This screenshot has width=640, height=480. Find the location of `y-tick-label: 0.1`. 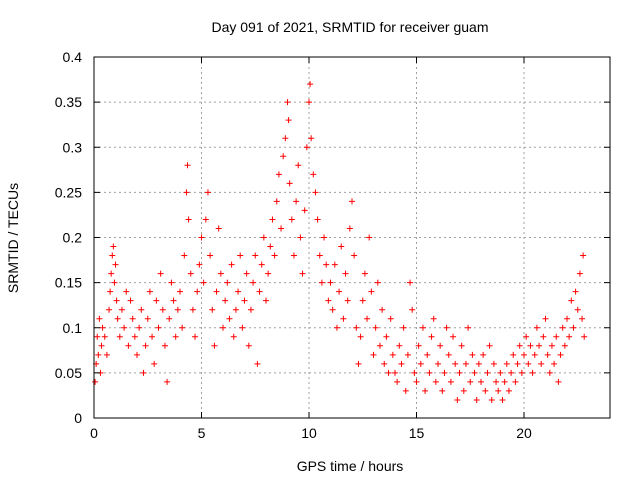

y-tick-label: 0.1 is located at coordinates (73, 328).